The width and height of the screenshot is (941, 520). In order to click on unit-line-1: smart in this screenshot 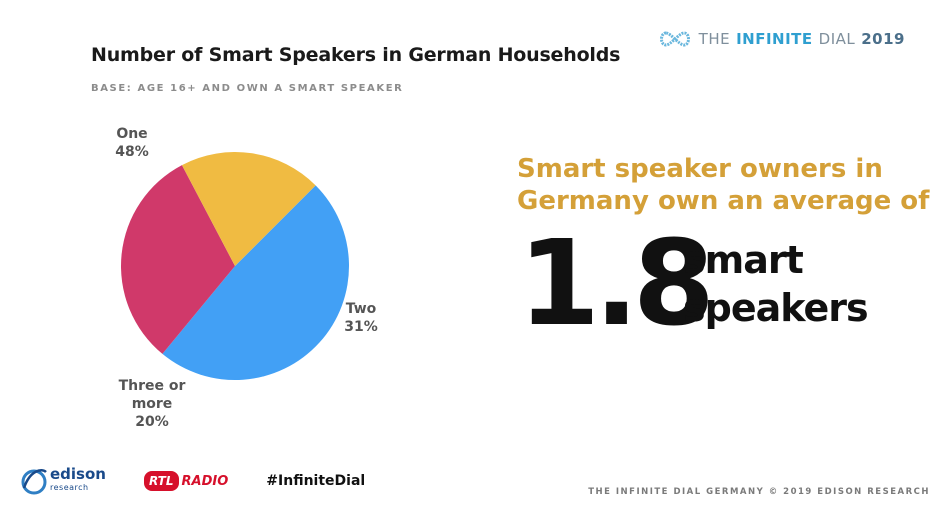, I will do `click(743, 260)`.